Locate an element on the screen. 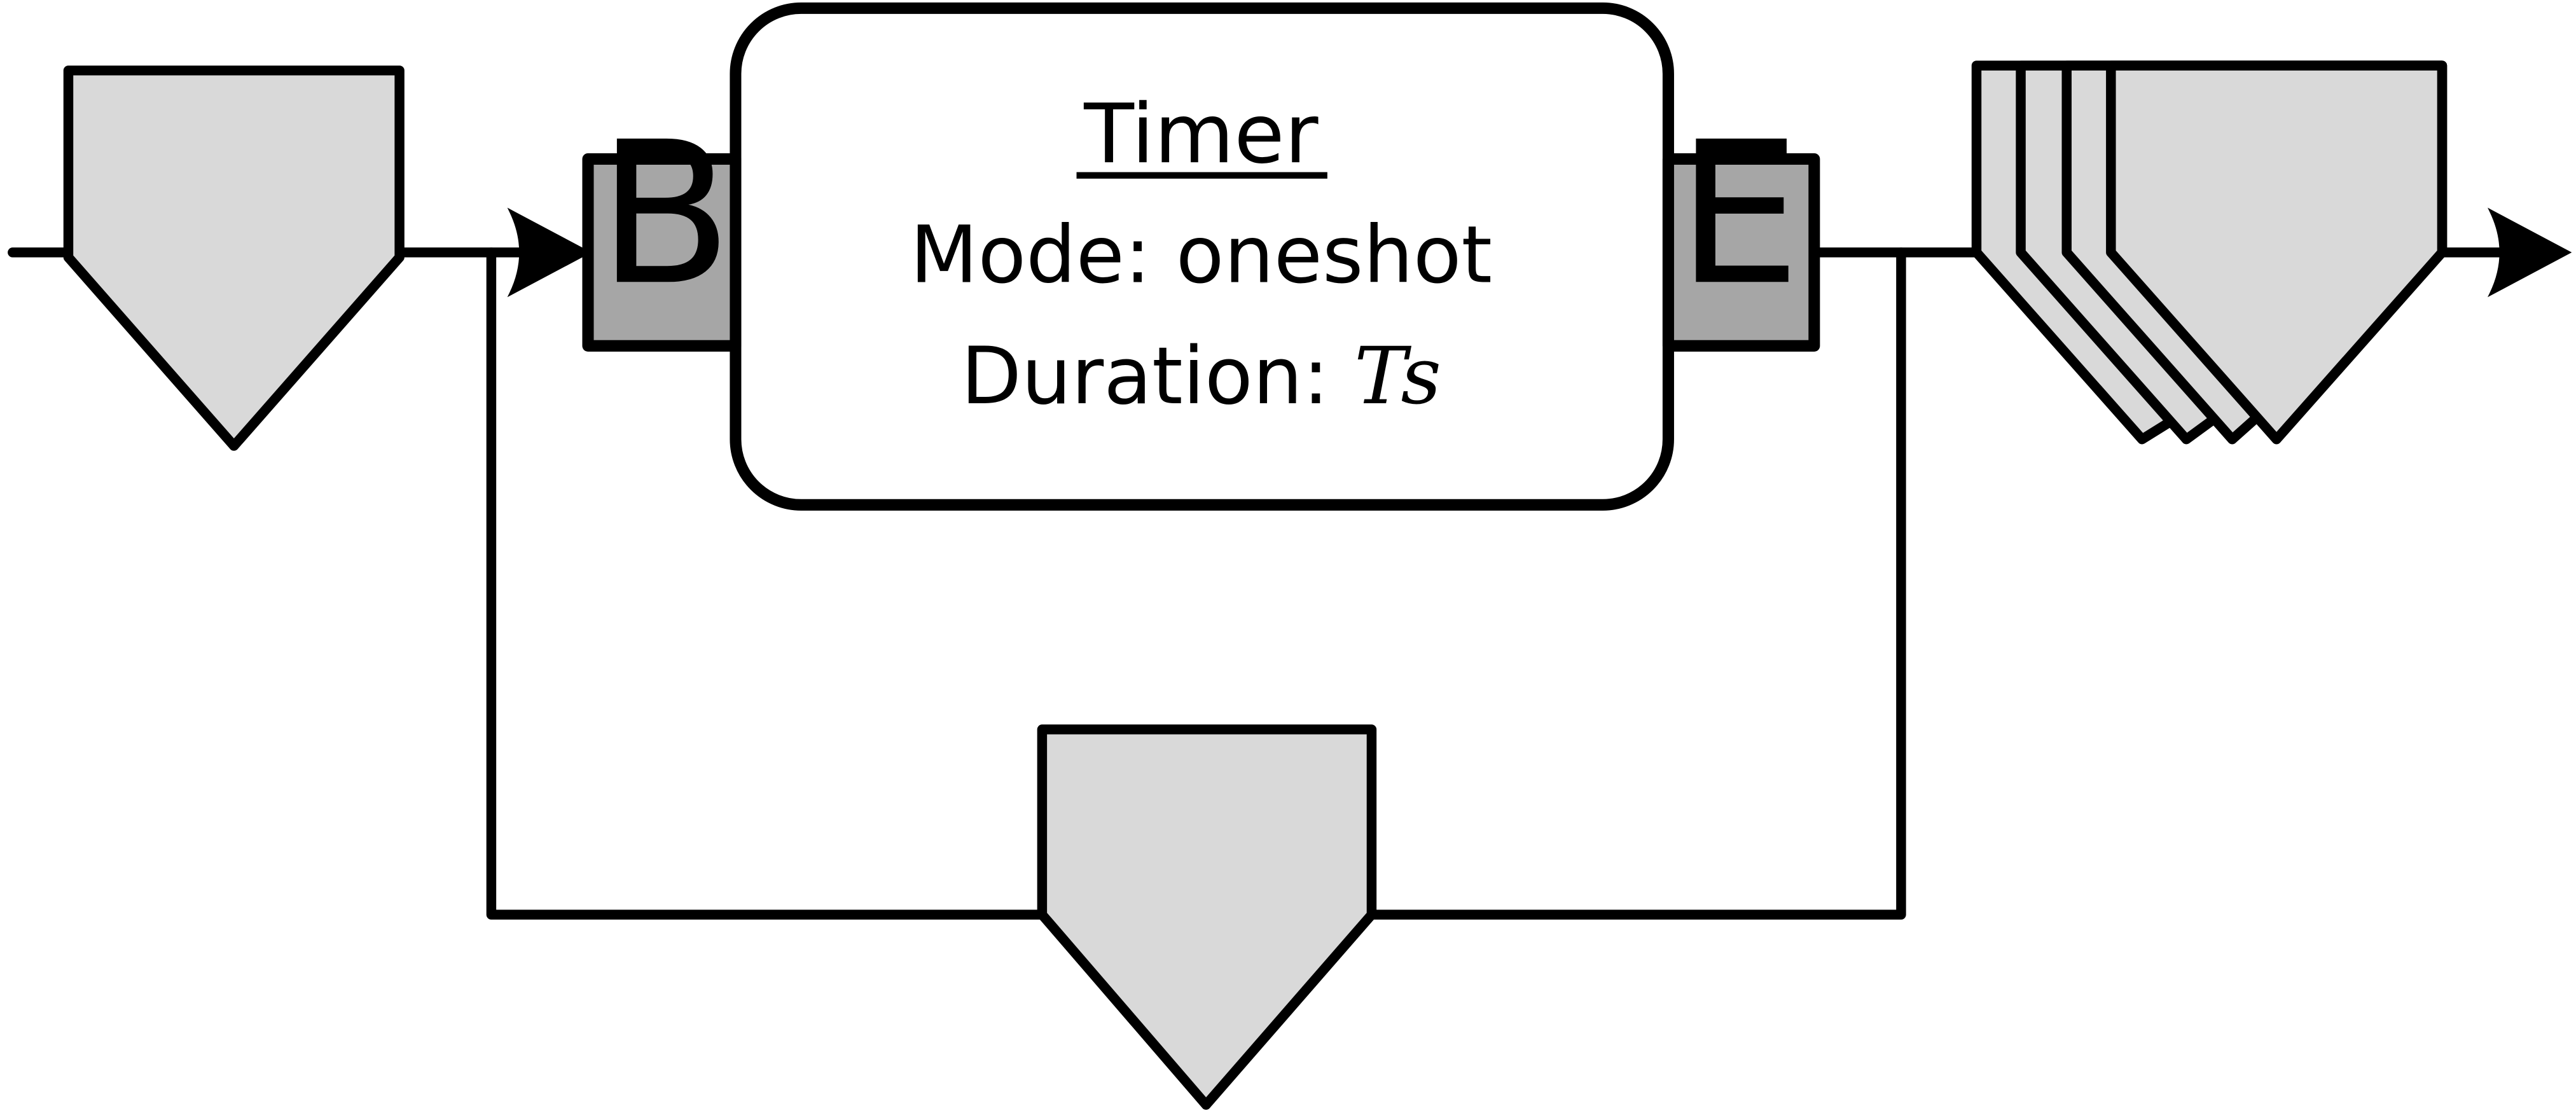 The width and height of the screenshot is (2576, 1113). timer-duration: Duration: Ts is located at coordinates (1201, 376).